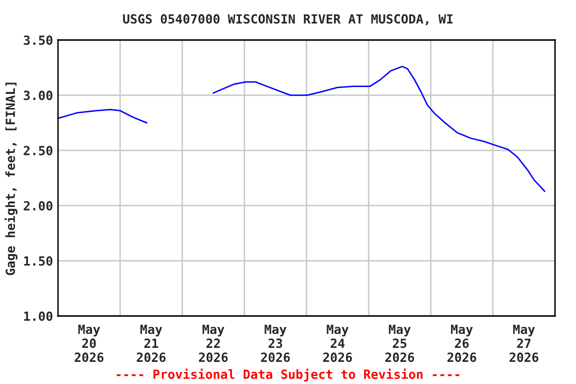 The image size is (576, 384). What do you see at coordinates (151, 343) in the screenshot?
I see `x-tick-label: May 21 2026` at bounding box center [151, 343].